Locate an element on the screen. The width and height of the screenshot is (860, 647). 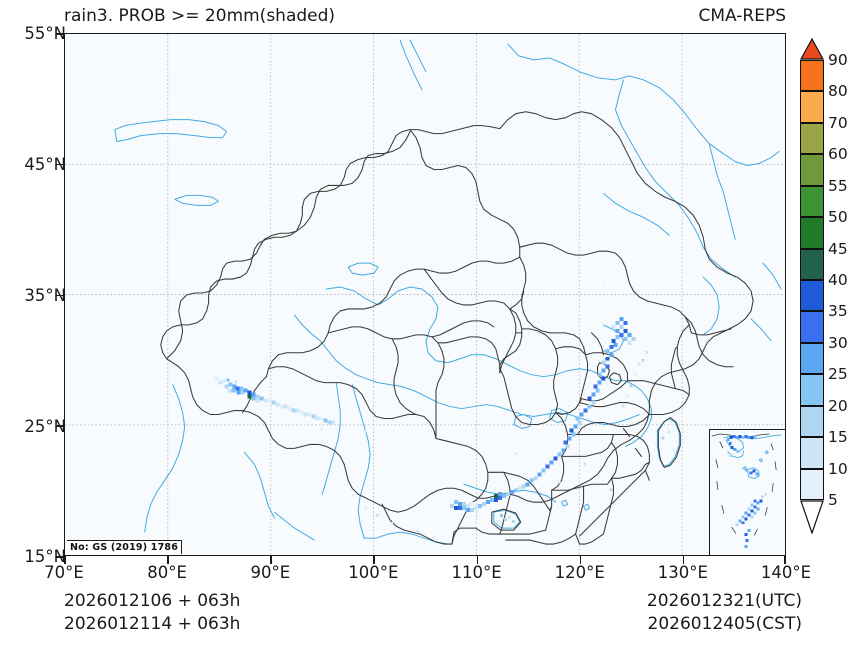
footer-valid-time-cst: 2026012405(CST) is located at coordinates (724, 624).